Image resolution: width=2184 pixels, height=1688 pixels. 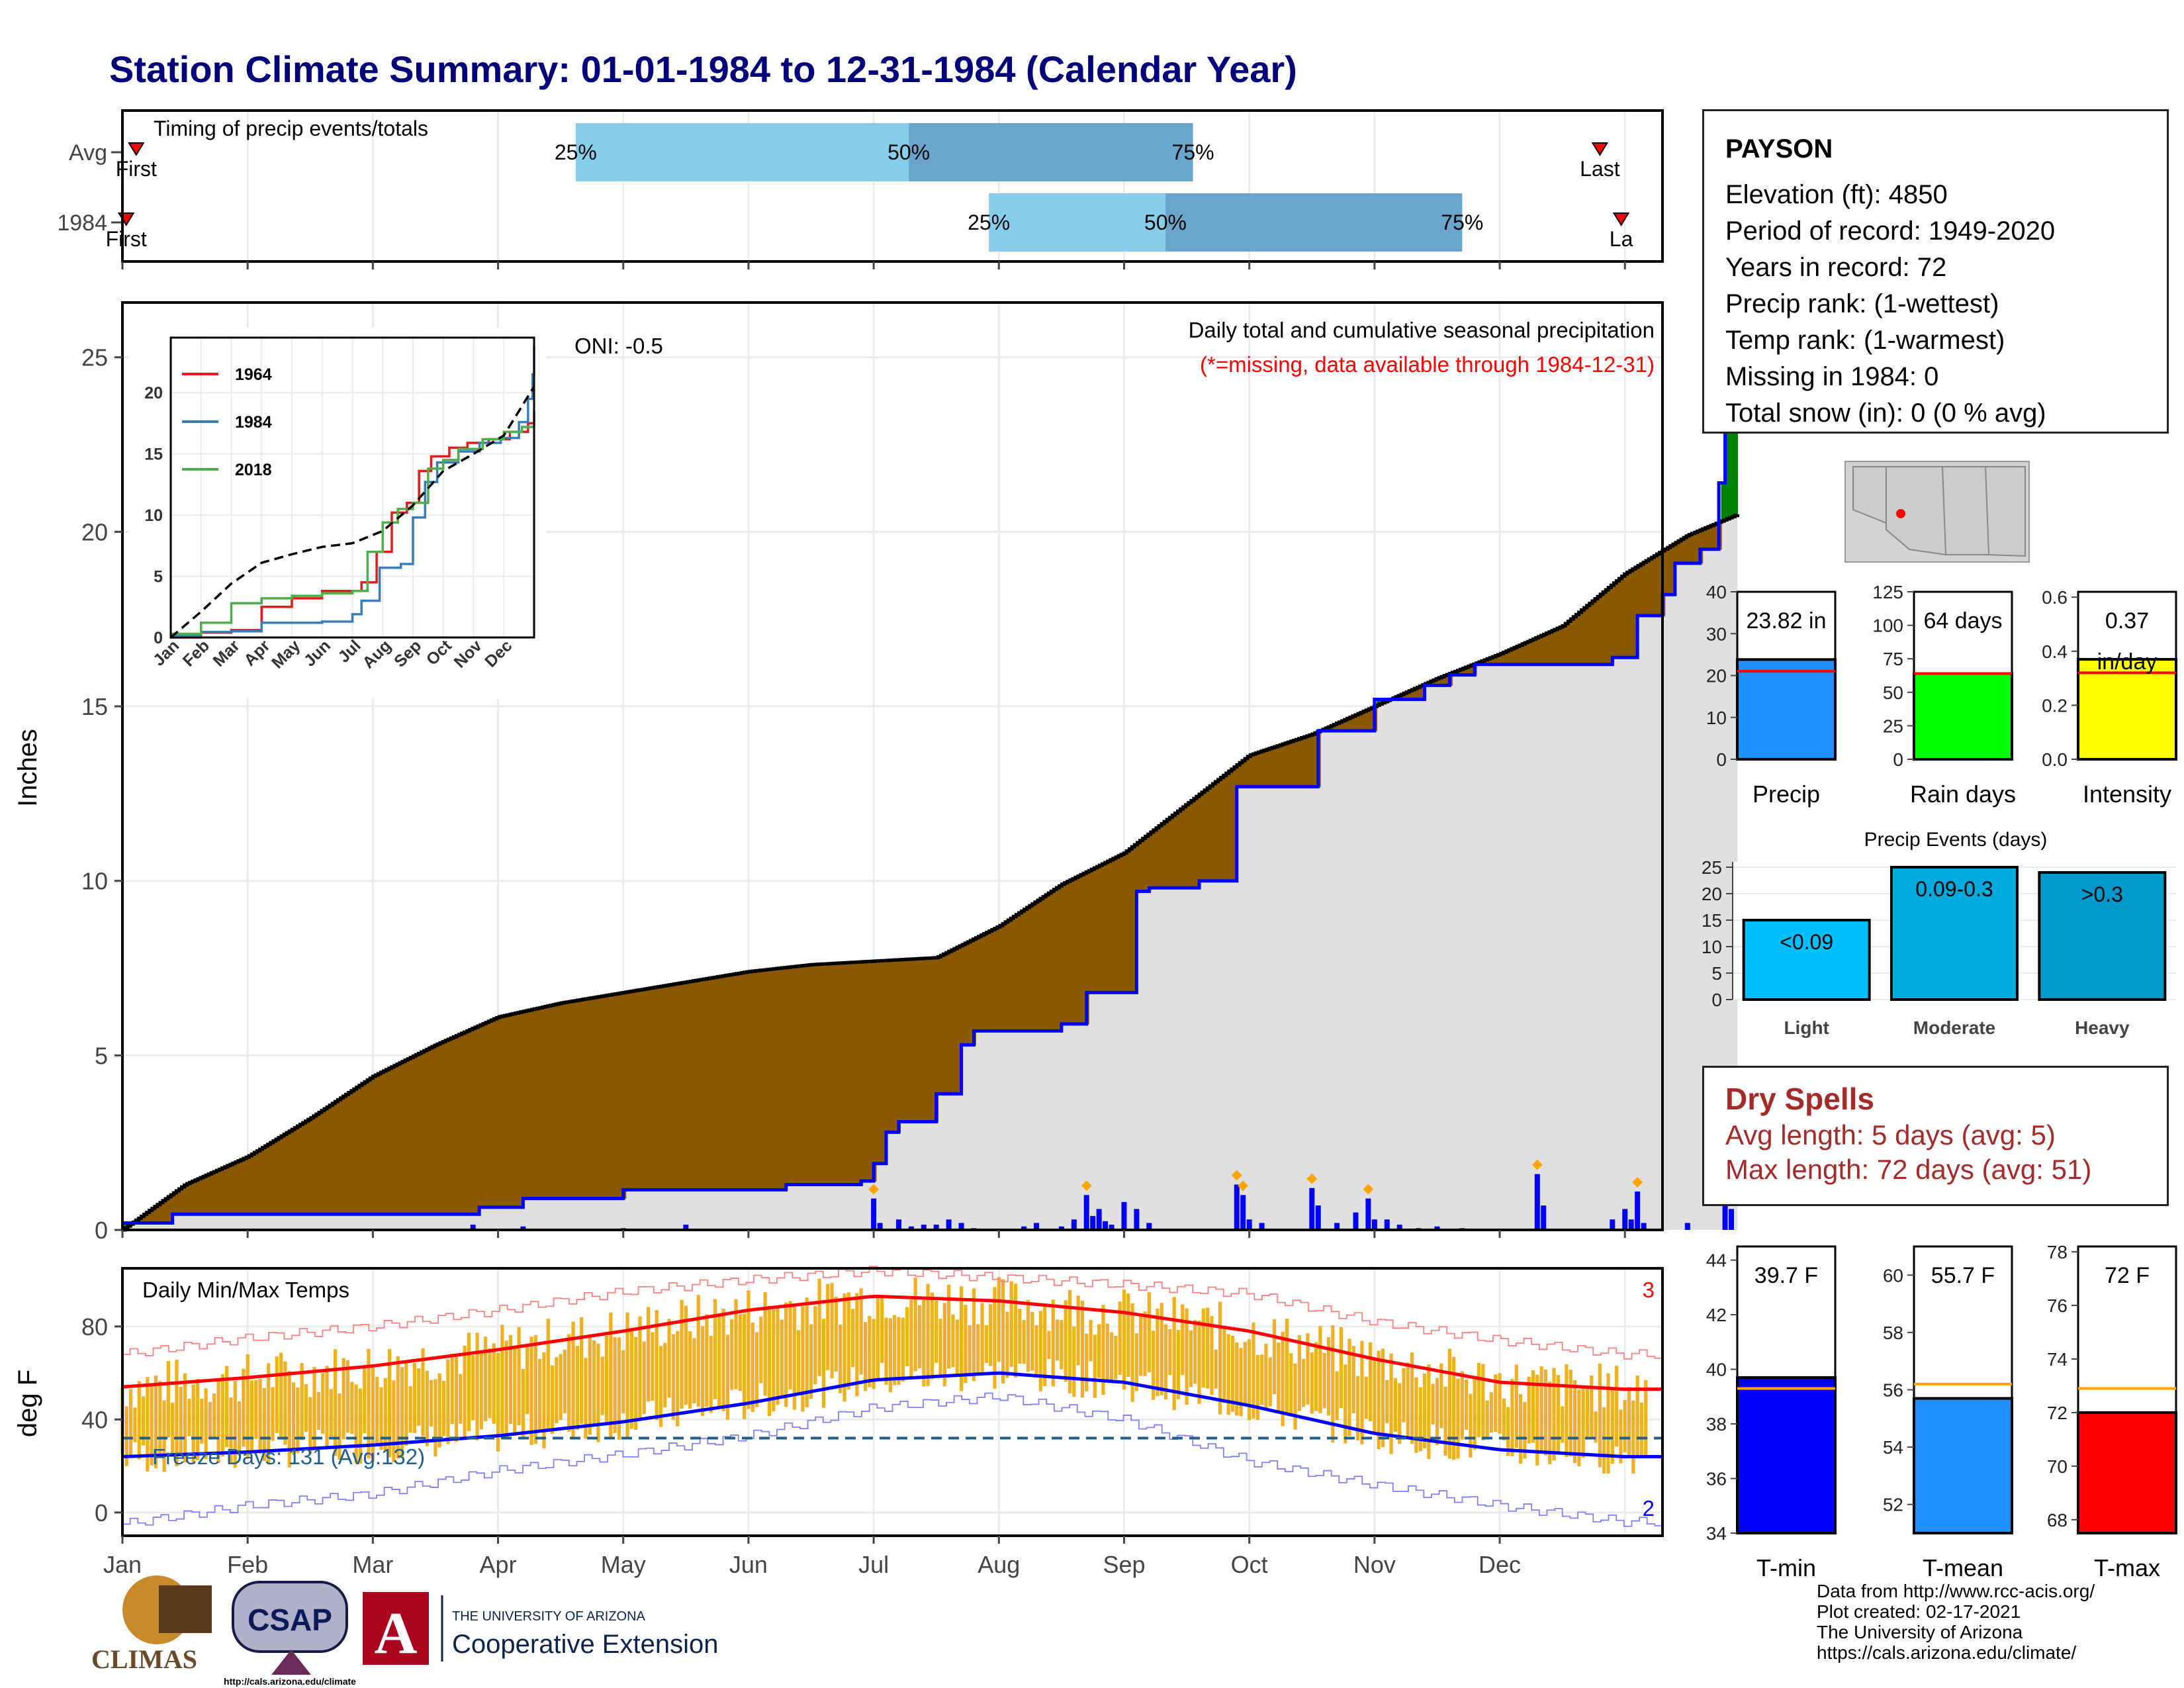 I want to click on month-tick-label: Sep, so click(x=1124, y=1564).